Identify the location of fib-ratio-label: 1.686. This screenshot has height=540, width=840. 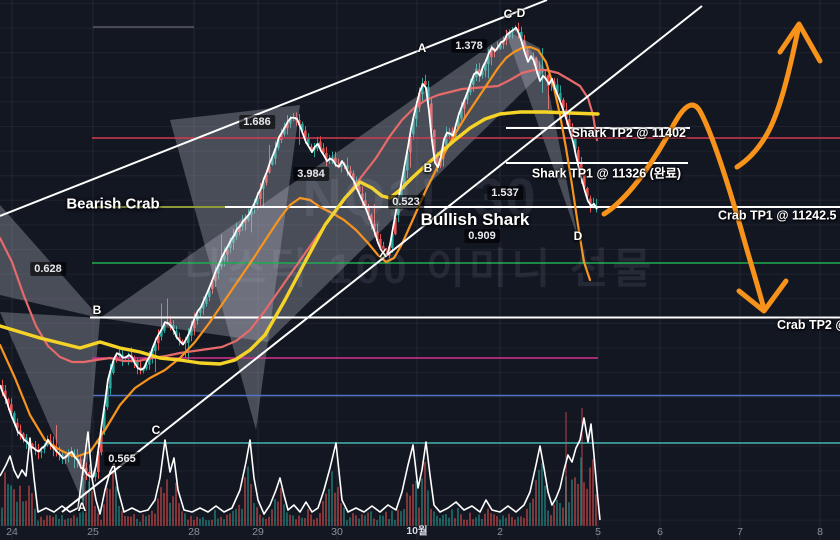
(257, 122).